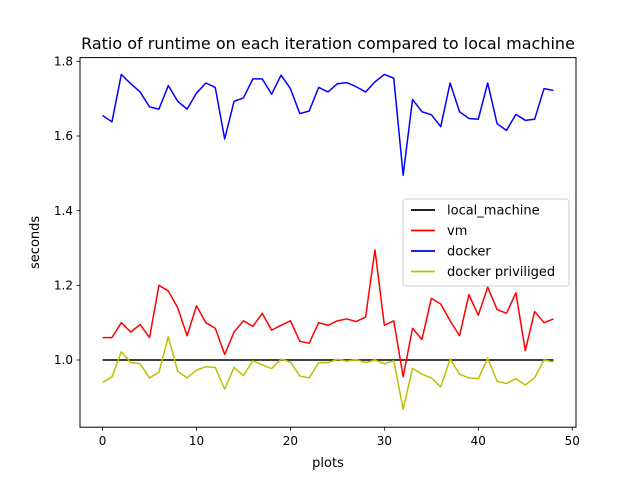  I want to click on x-tick-label: 40, so click(478, 441).